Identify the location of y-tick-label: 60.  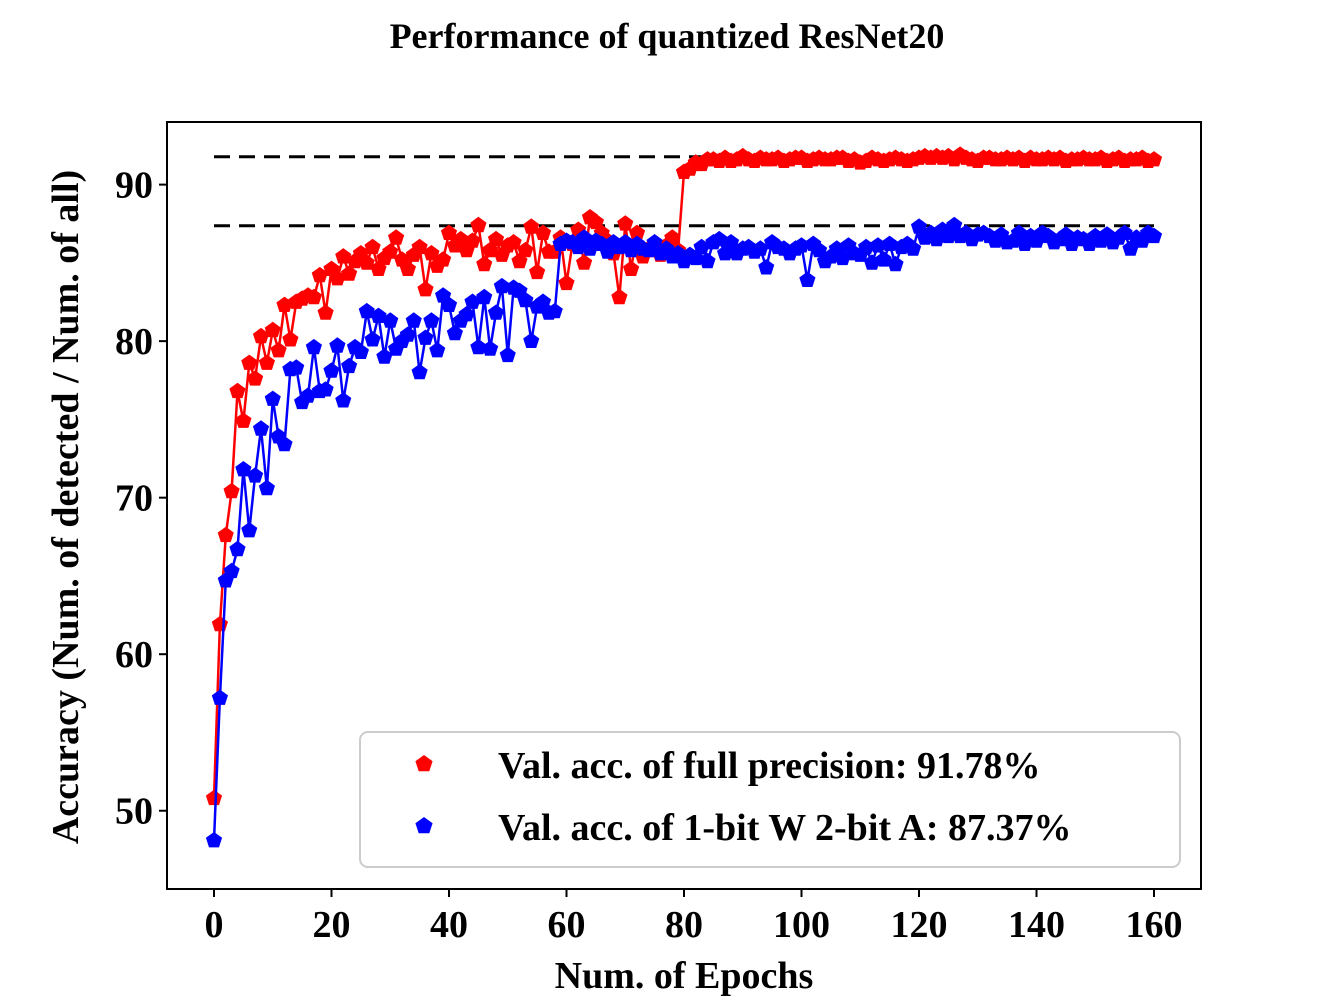
(134, 655).